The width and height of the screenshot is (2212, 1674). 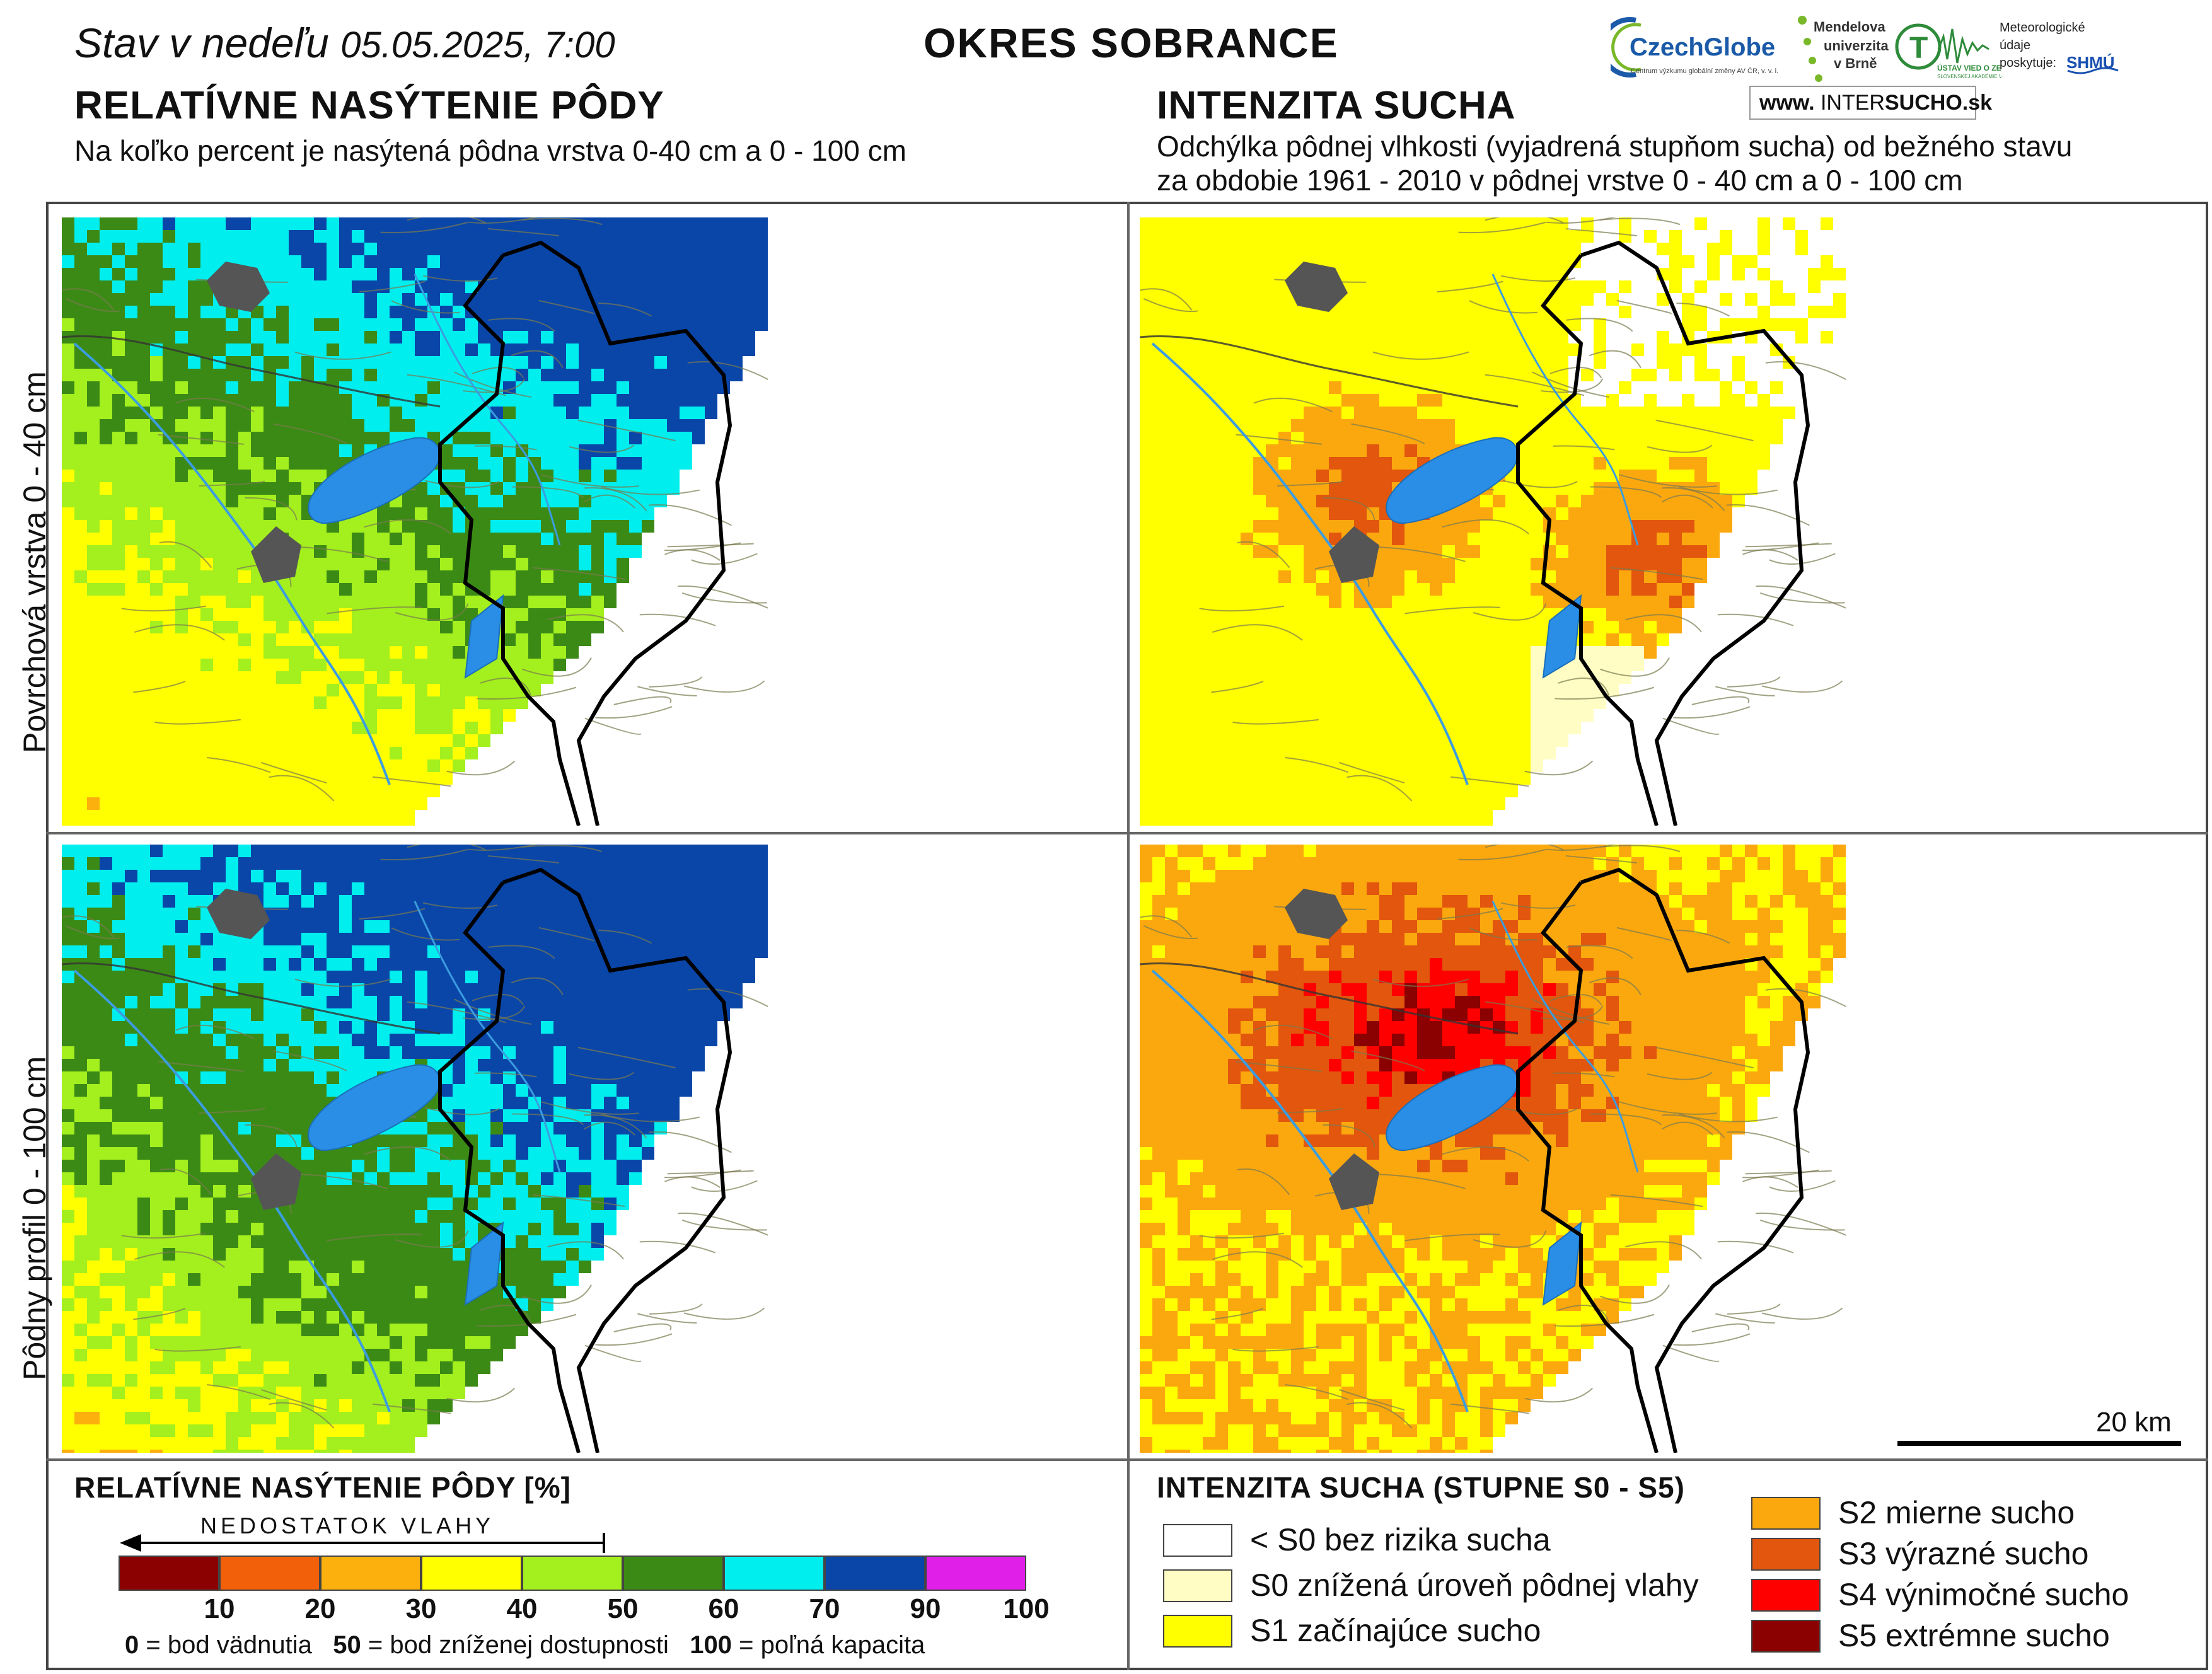 I want to click on lake, so click(x=1452, y=480).